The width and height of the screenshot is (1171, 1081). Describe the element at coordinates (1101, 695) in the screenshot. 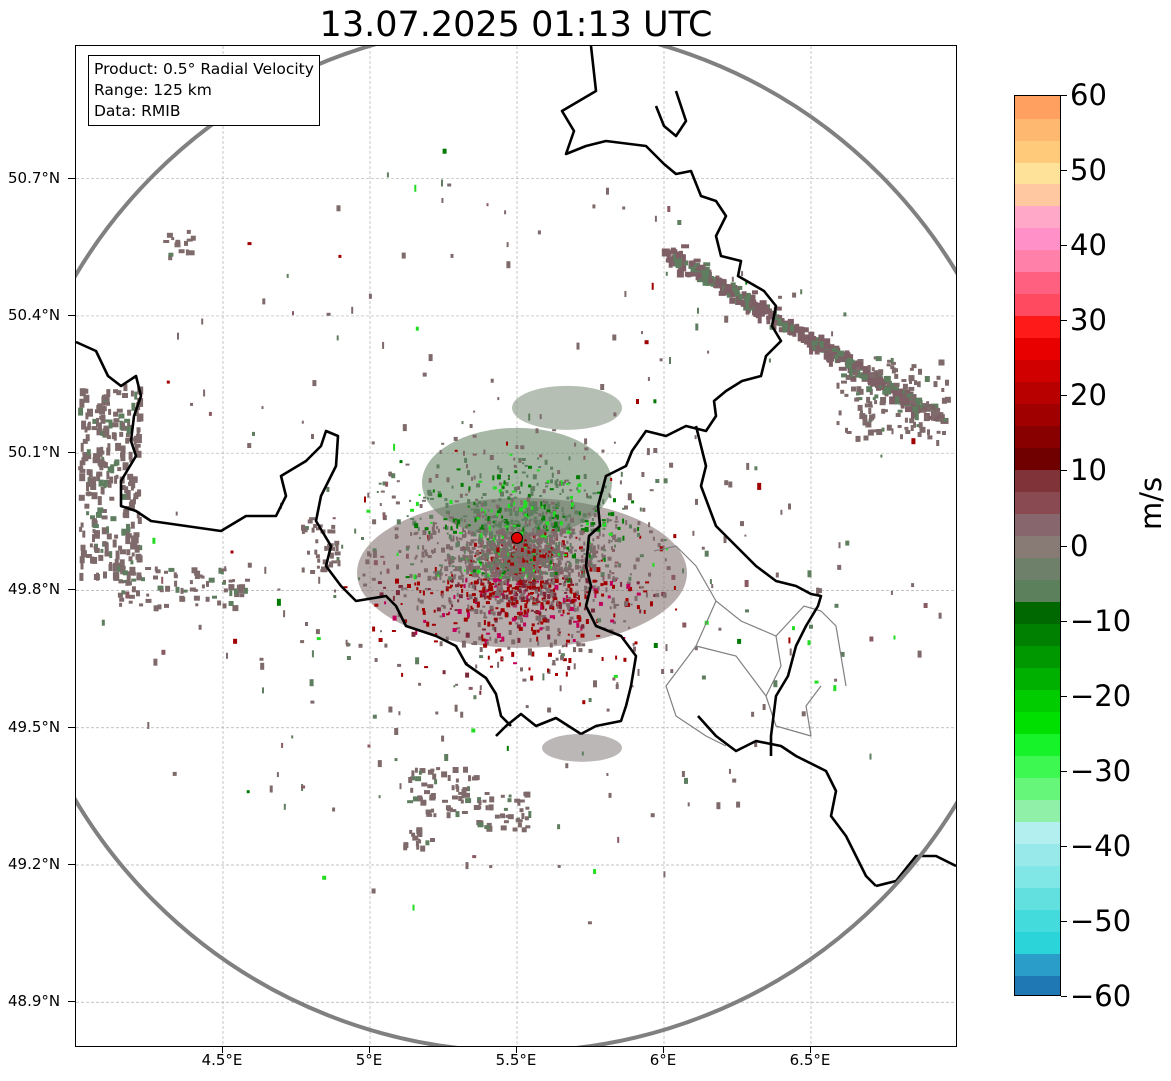

I see `colorbar-tick-label: −20` at that location.